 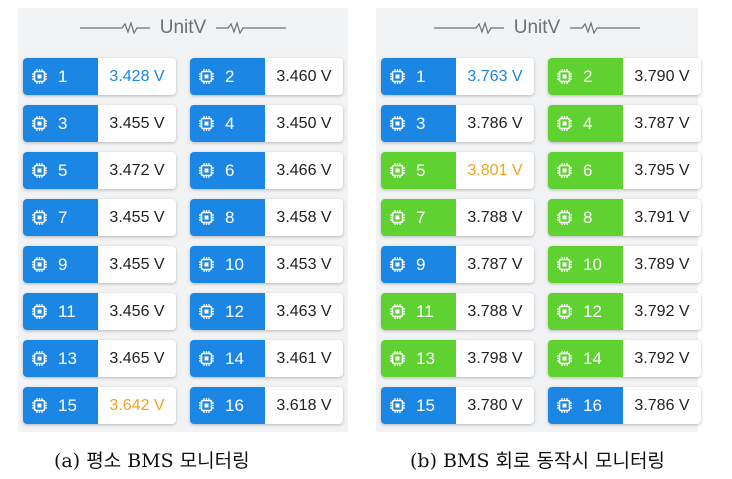 I want to click on cell-16: 16 3.786 V, so click(x=624, y=405).